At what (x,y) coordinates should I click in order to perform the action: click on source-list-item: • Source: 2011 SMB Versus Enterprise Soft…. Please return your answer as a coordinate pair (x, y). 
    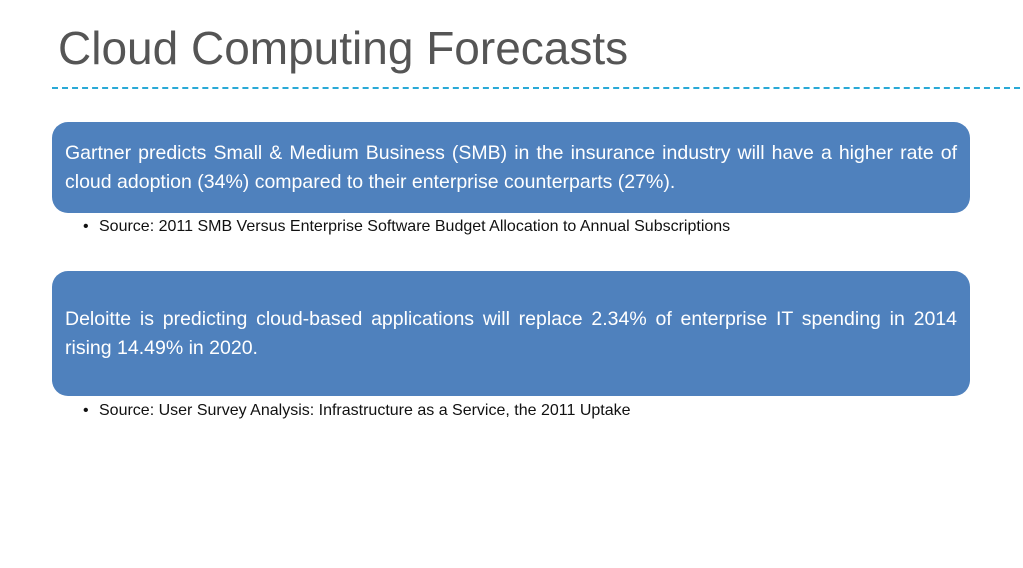
    Looking at the image, I should click on (406, 227).